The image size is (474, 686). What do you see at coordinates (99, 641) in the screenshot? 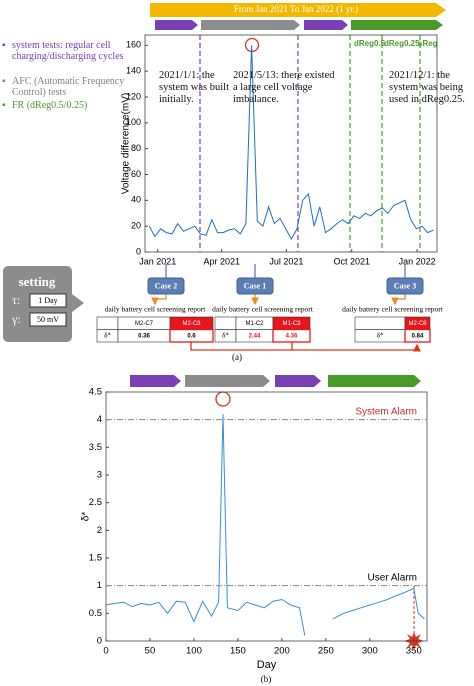
I see `y-tick-label: 0` at bounding box center [99, 641].